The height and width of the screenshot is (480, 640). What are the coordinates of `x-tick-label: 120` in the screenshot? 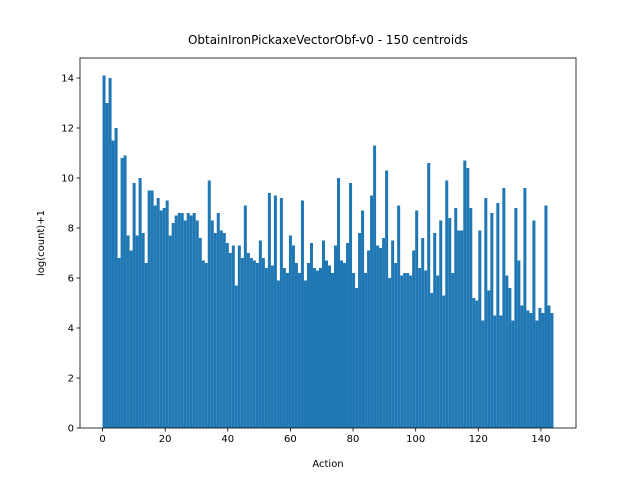 It's located at (478, 439).